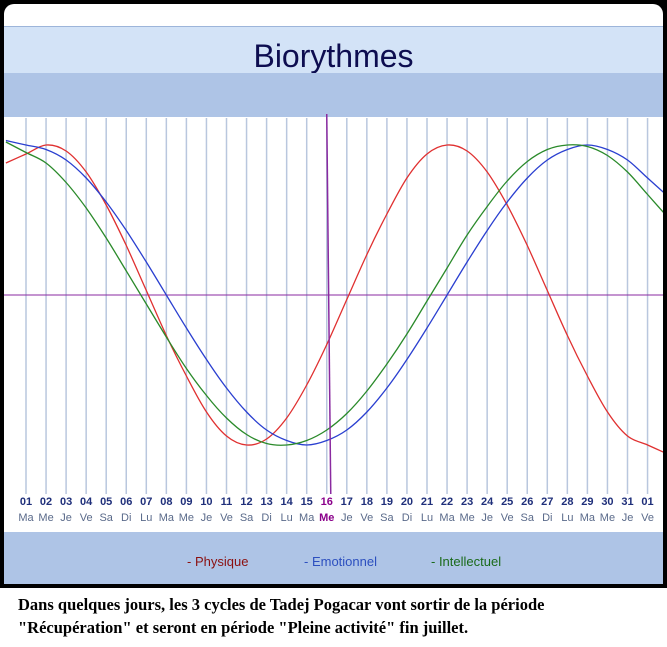 This screenshot has width=667, height=647. I want to click on tick-label-day: 06, so click(126, 502).